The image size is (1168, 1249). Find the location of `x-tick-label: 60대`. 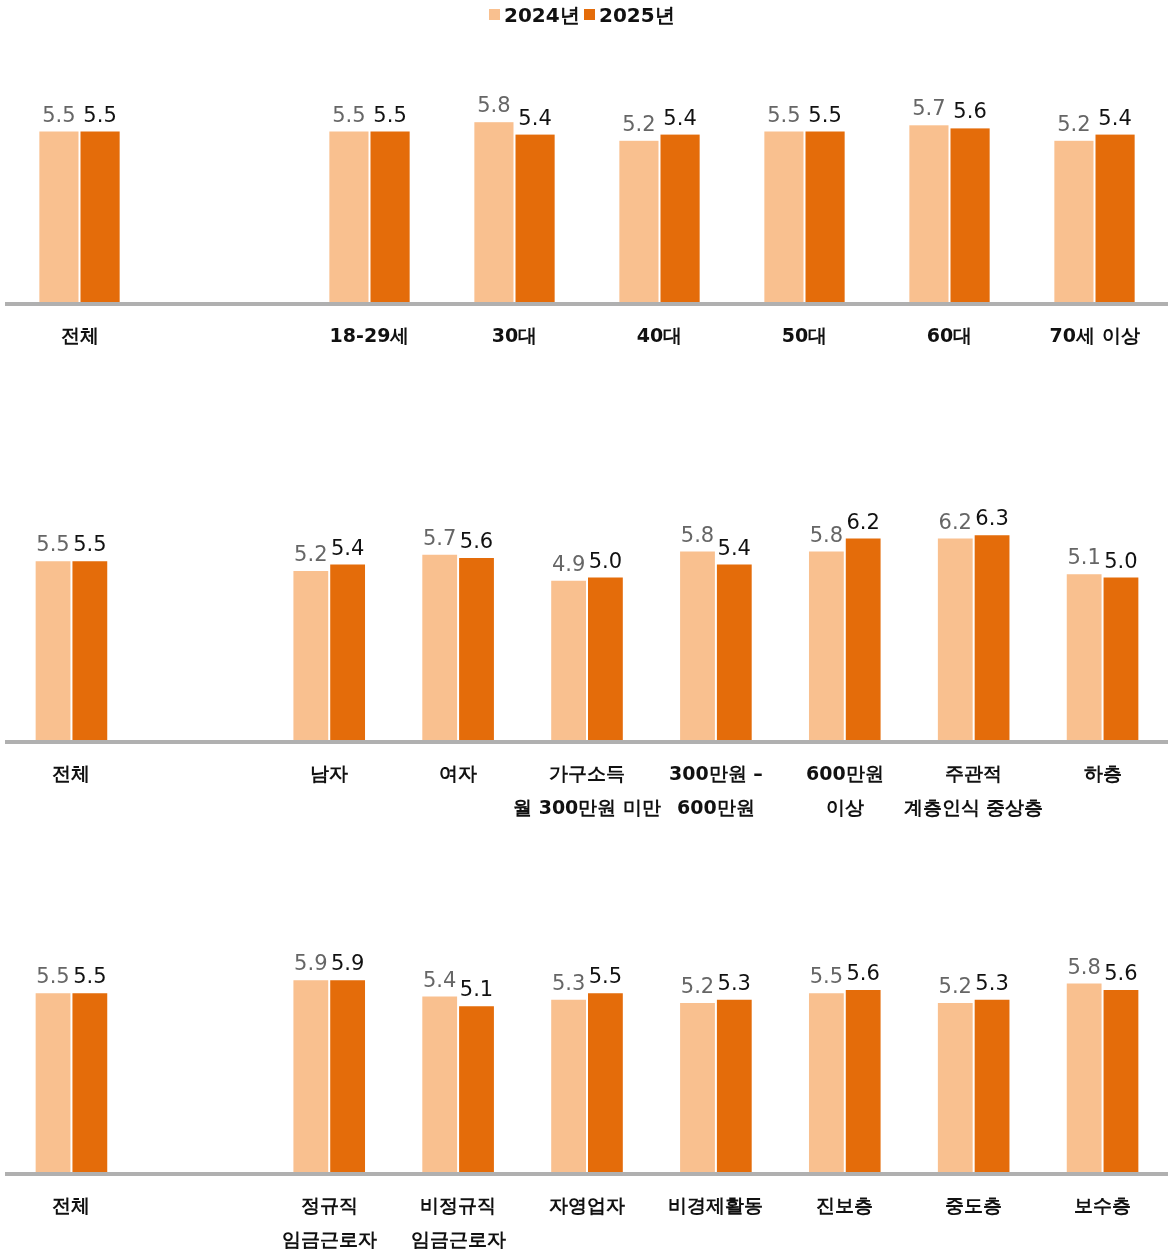

x-tick-label: 60대 is located at coordinates (949, 335).